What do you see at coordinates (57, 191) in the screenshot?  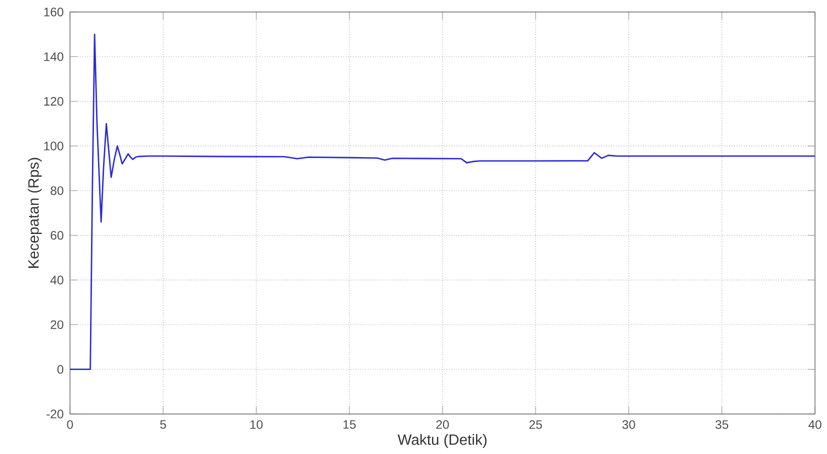 I see `y-tick-label: 80` at bounding box center [57, 191].